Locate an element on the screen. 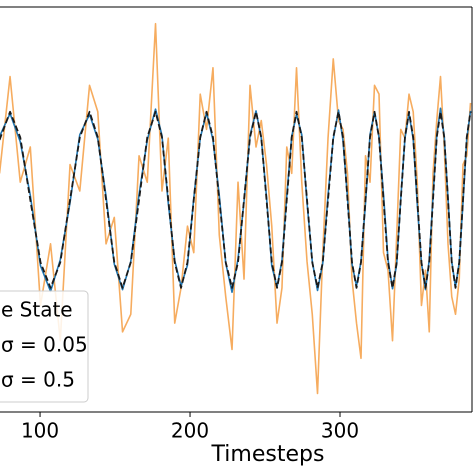 The width and height of the screenshot is (474, 474). legend-label: e State is located at coordinates (37, 310).